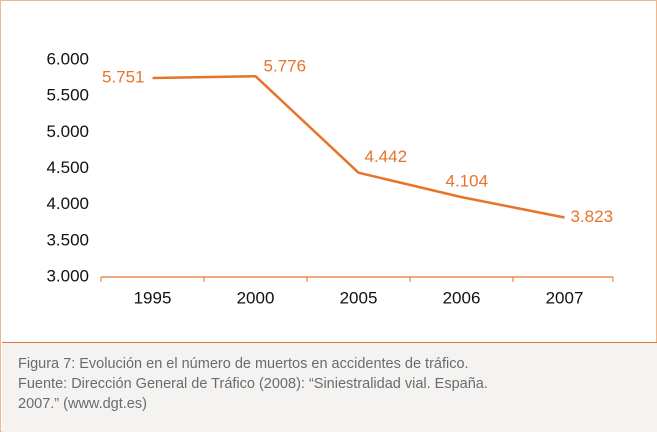 The width and height of the screenshot is (657, 432). What do you see at coordinates (285, 66) in the screenshot?
I see `value-label: 5.776` at bounding box center [285, 66].